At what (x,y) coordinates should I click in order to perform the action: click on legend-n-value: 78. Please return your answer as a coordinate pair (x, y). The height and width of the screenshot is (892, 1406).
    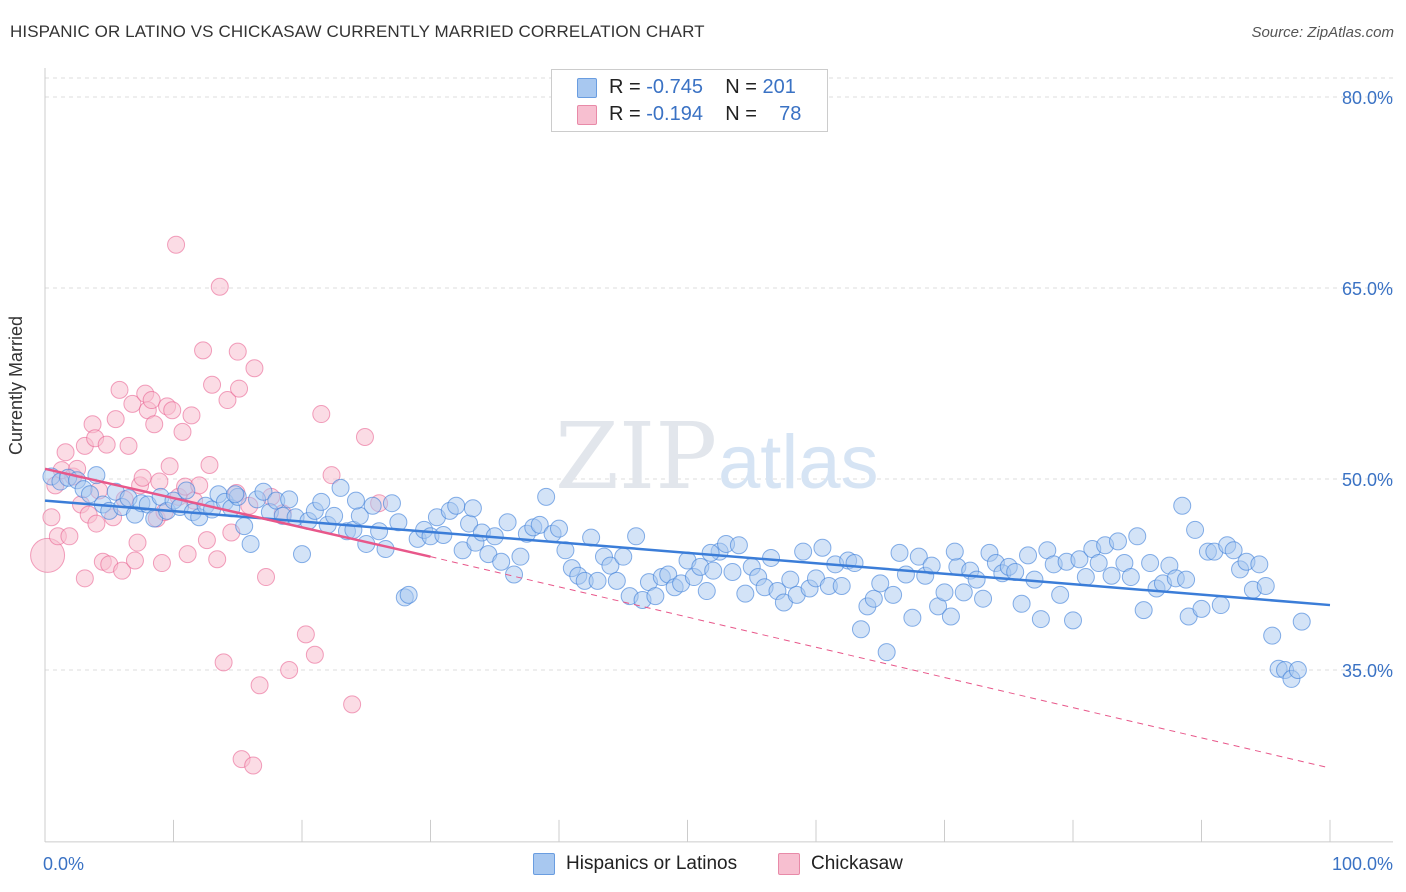
    Looking at the image, I should click on (790, 114).